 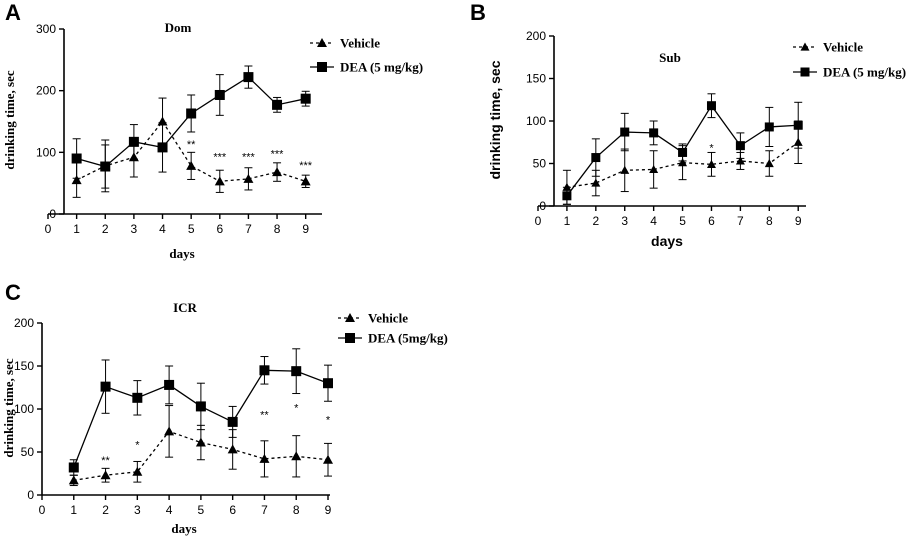 What do you see at coordinates (185, 307) in the screenshot?
I see `chart-title: ICR` at bounding box center [185, 307].